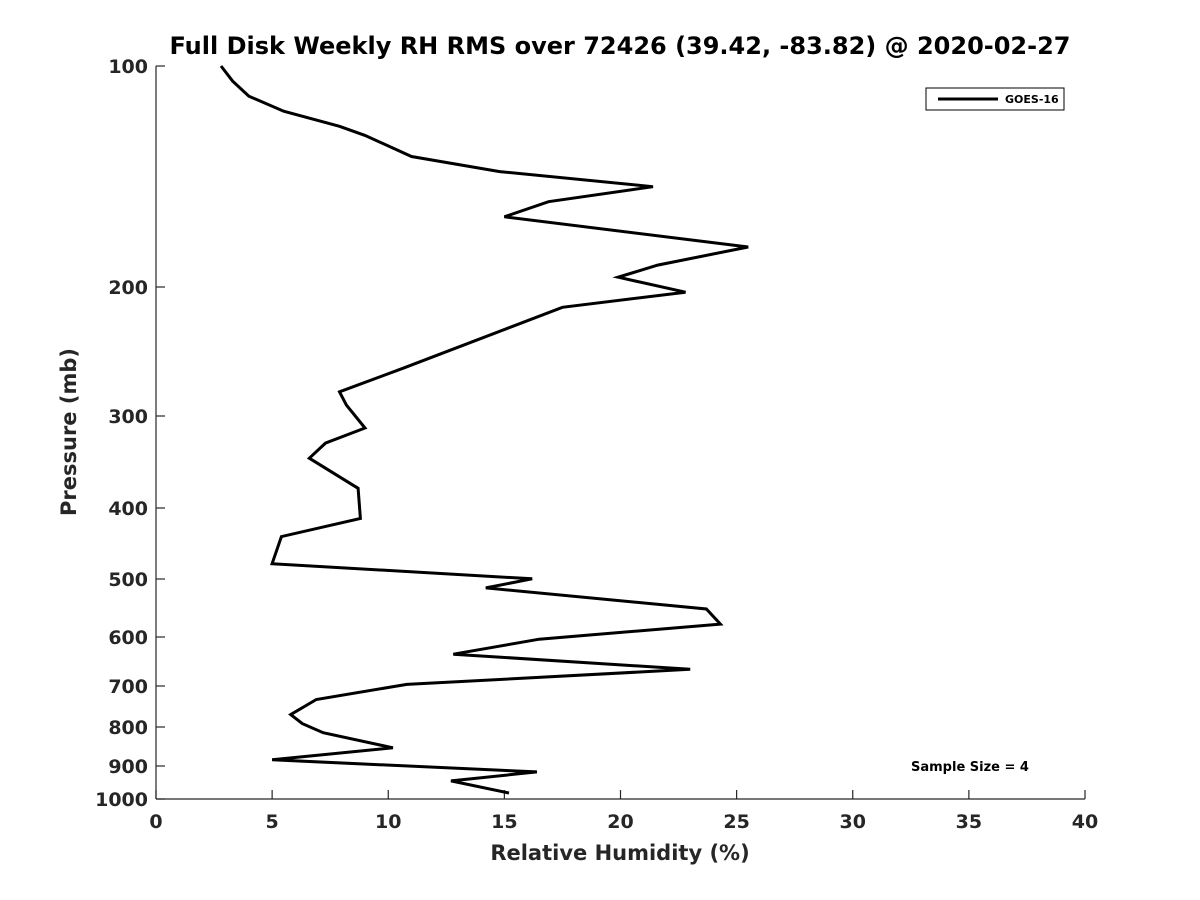 Image resolution: width=1200 pixels, height=900 pixels. Describe the element at coordinates (128, 728) in the screenshot. I see `y-tick-label: 800` at that location.